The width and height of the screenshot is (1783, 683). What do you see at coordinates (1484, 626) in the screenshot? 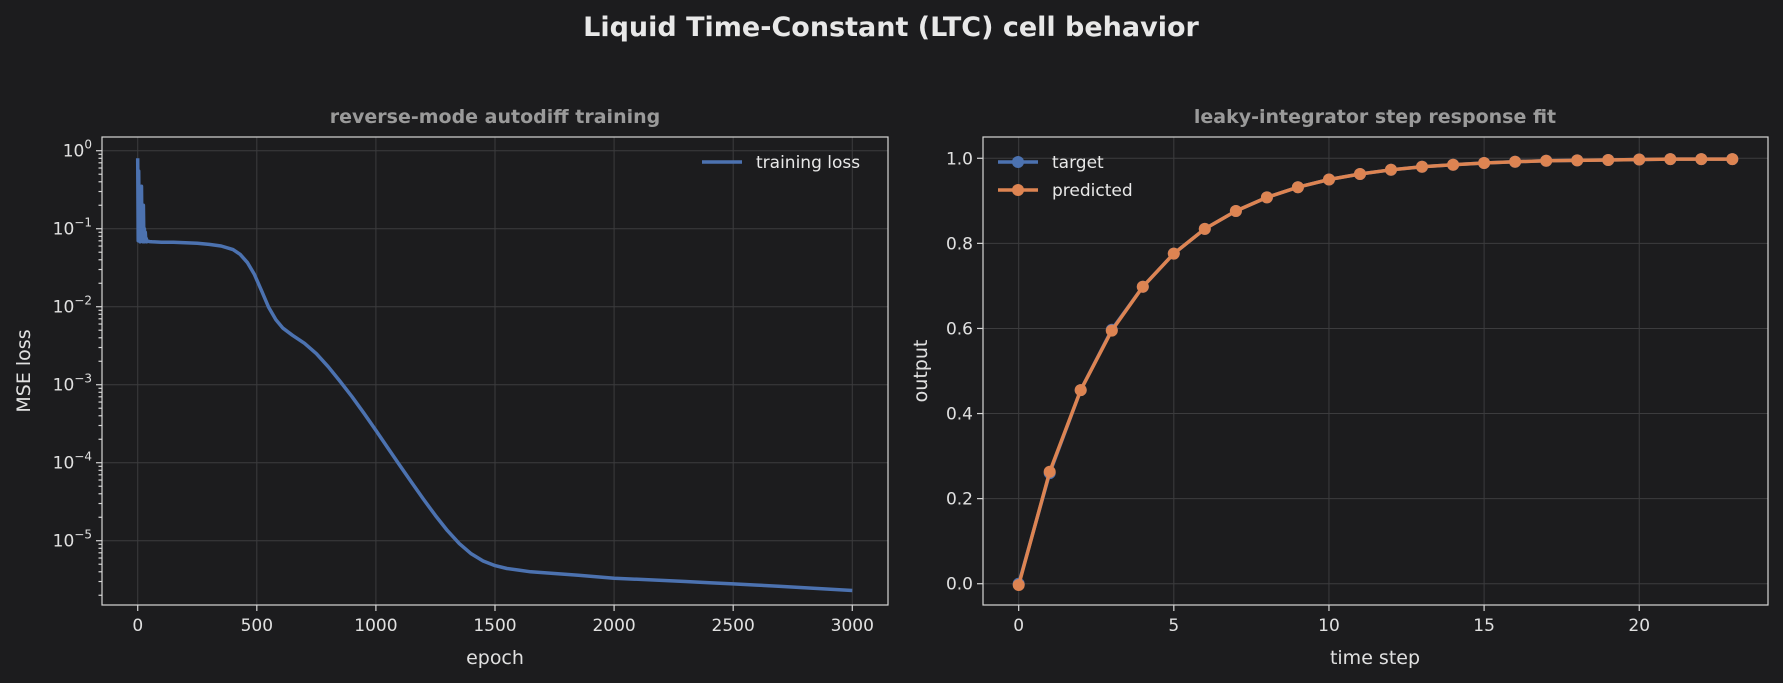
I see `step-chart-xtick-label: 15` at bounding box center [1484, 626].